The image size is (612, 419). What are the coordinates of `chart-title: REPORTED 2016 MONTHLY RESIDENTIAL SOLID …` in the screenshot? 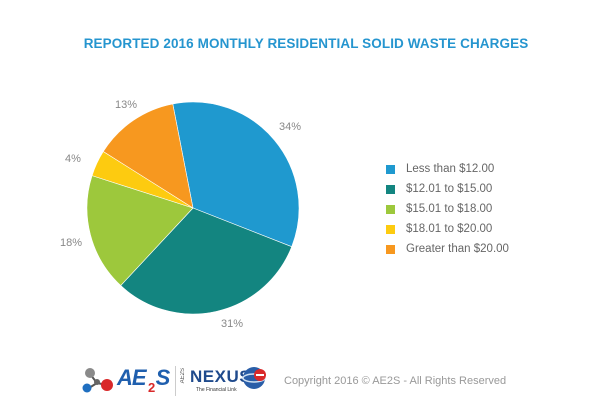 It's located at (306, 43).